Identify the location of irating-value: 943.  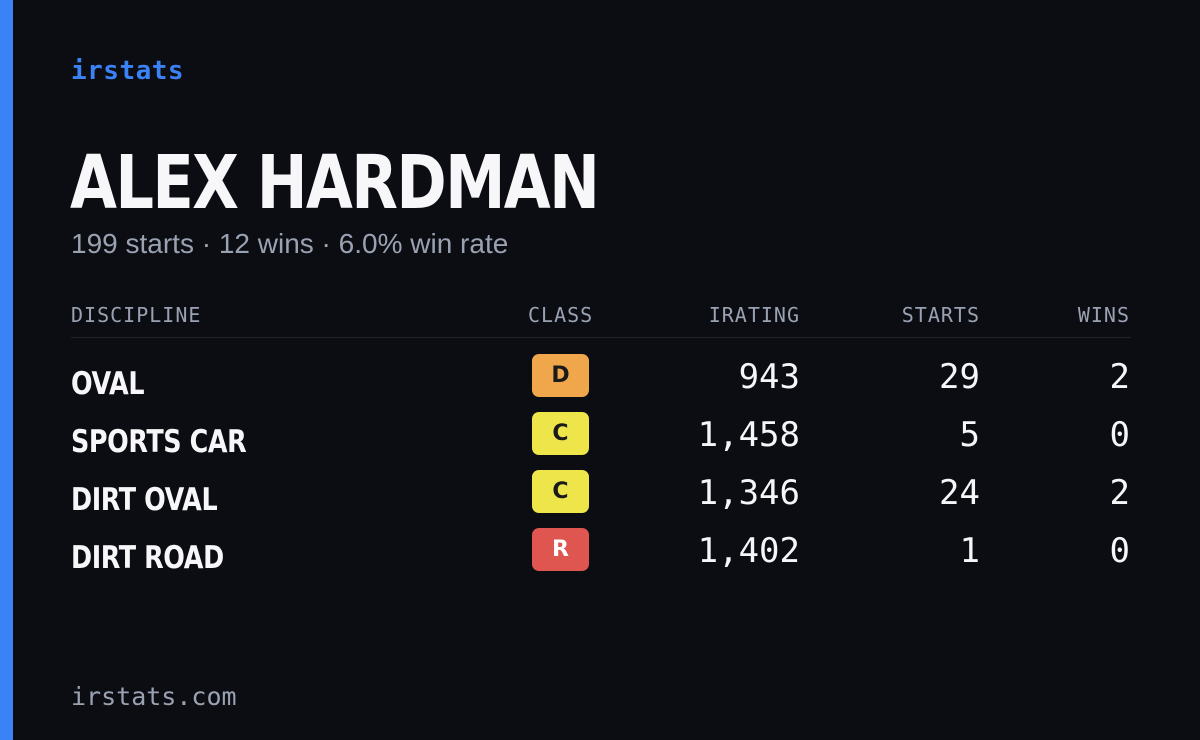
(769, 377).